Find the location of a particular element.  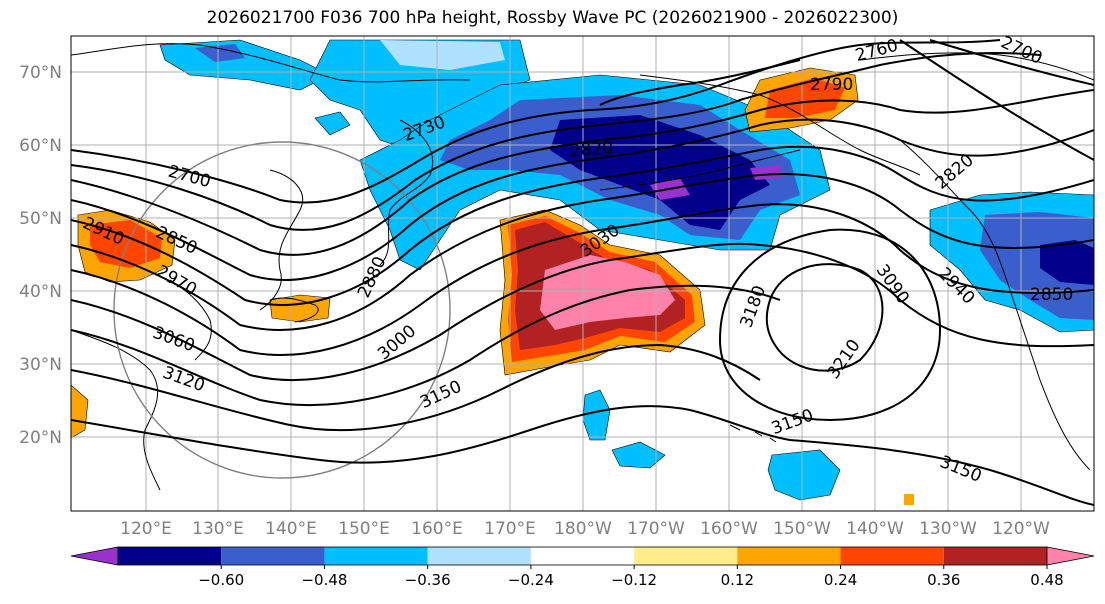

contour-label: 2790 is located at coordinates (831, 85).